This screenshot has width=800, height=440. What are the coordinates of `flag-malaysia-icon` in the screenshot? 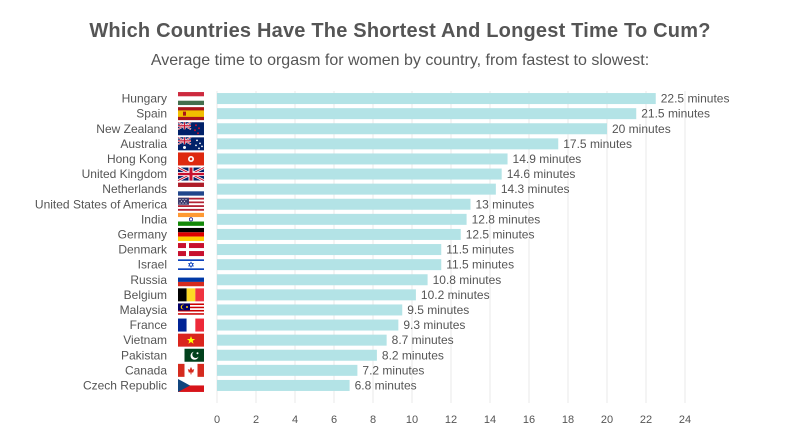 It's located at (191, 310).